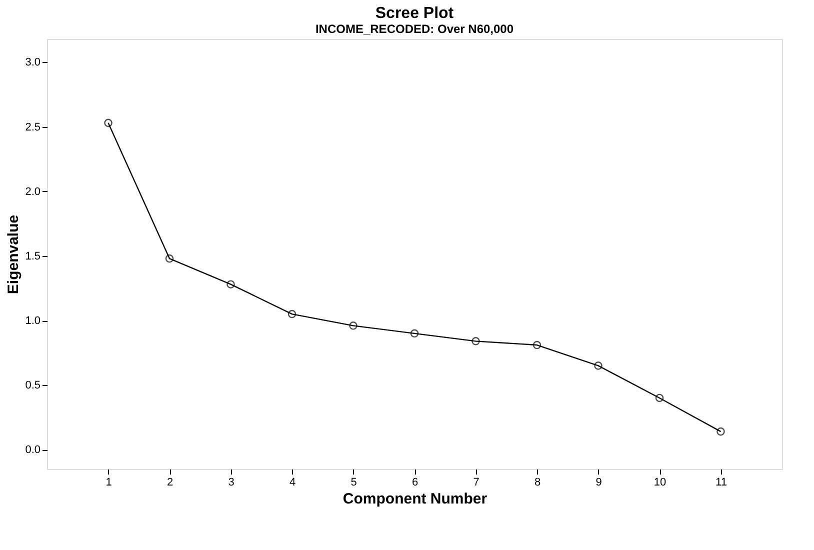 This screenshot has width=814, height=550. I want to click on chart-title: Scree Plot, so click(414, 13).